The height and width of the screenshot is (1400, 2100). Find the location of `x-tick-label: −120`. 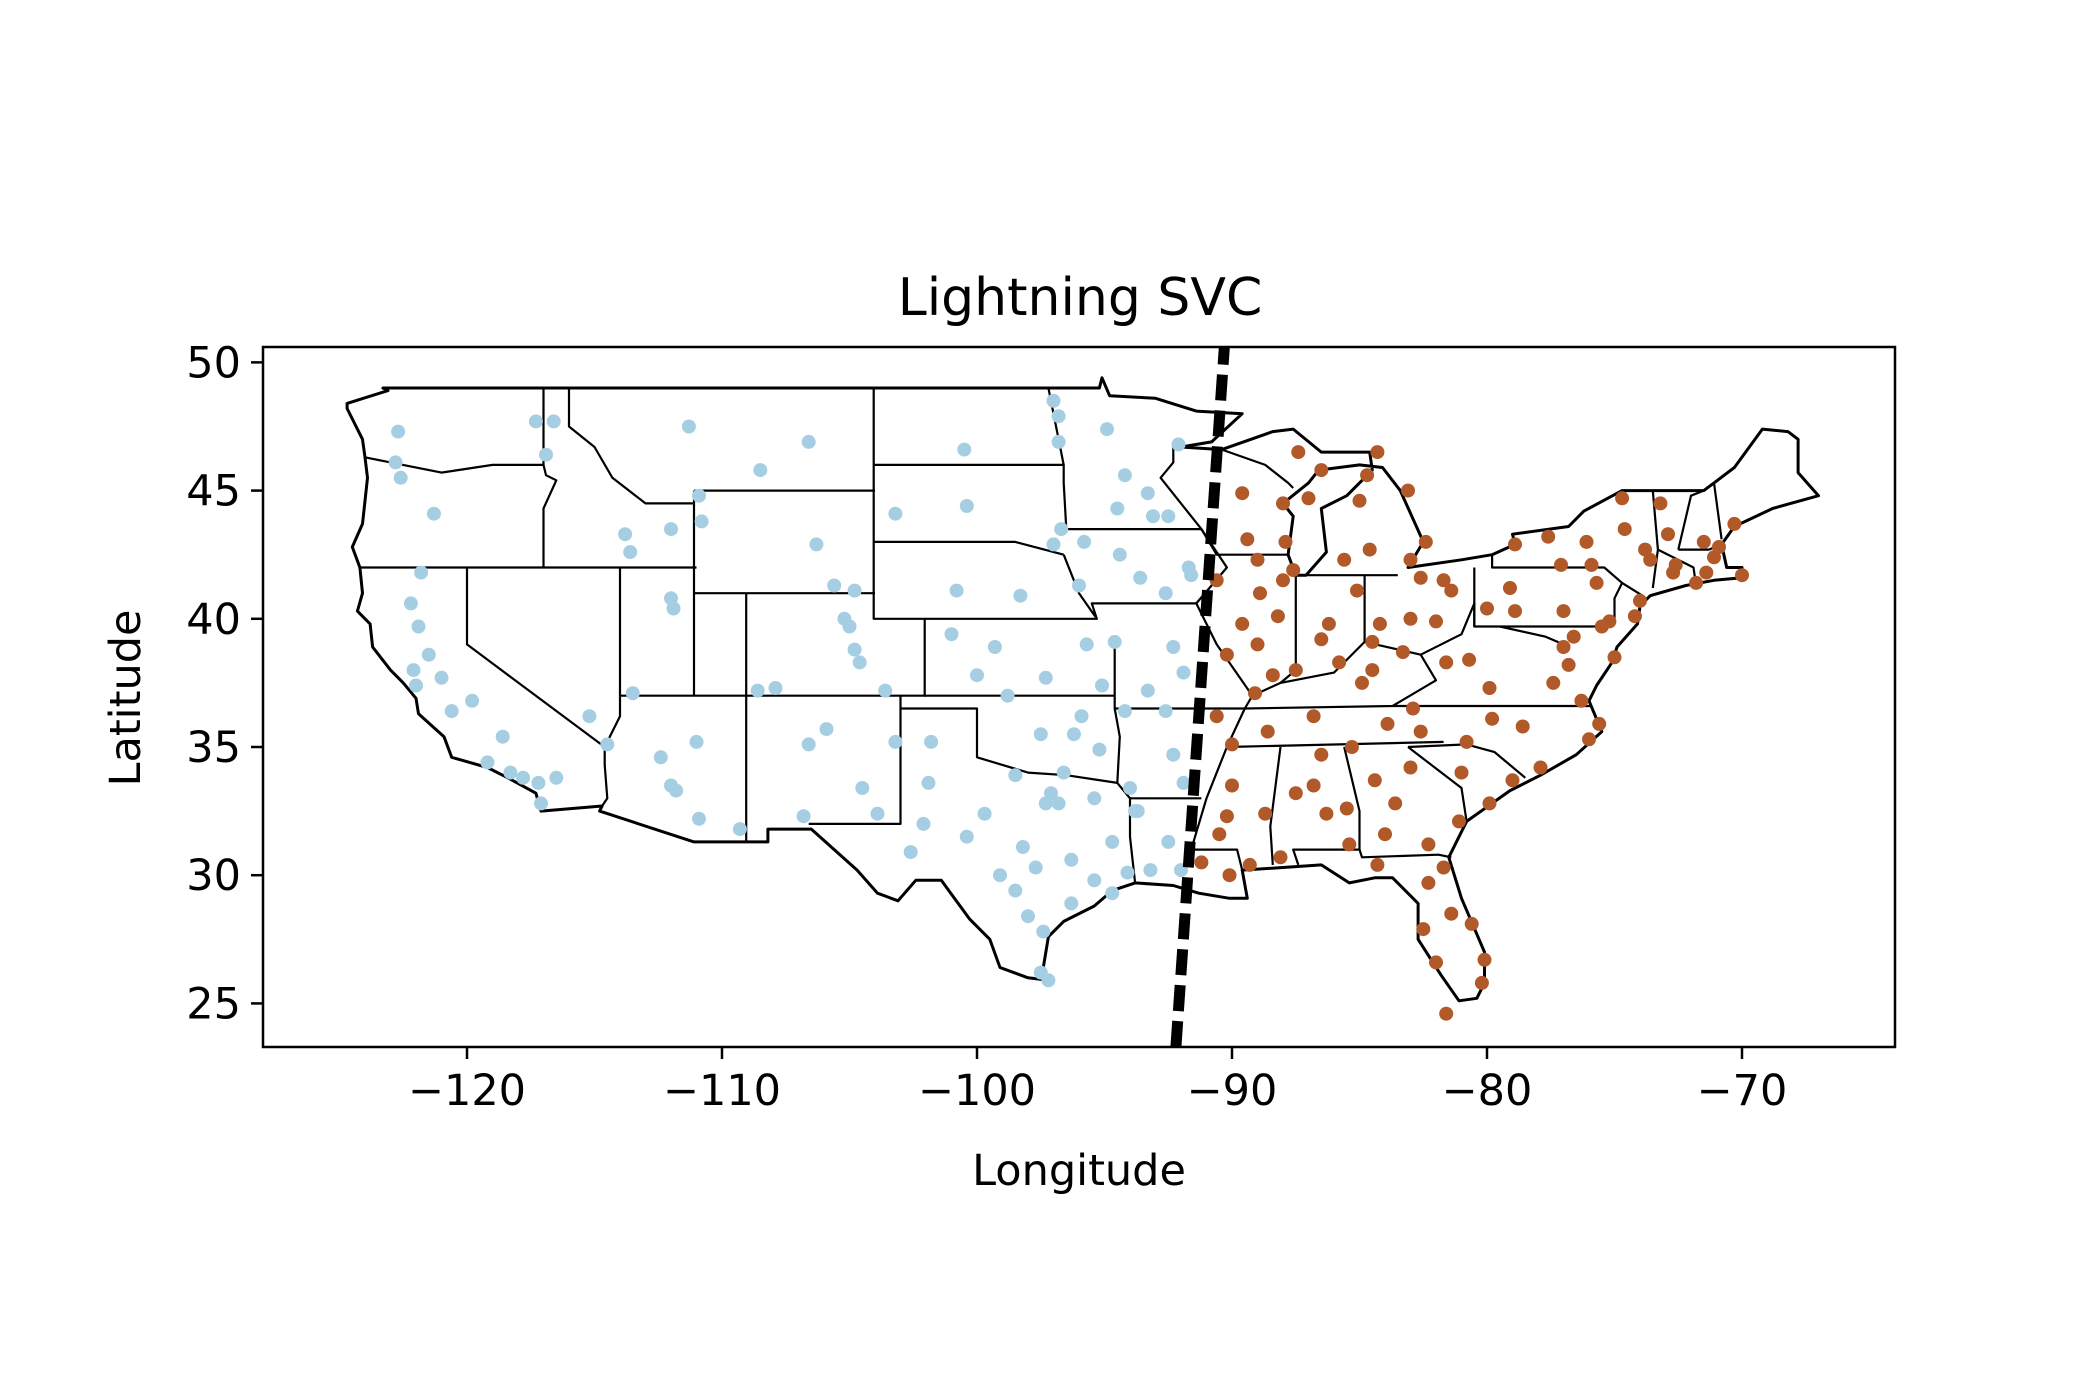

x-tick-label: −120 is located at coordinates (467, 1091).